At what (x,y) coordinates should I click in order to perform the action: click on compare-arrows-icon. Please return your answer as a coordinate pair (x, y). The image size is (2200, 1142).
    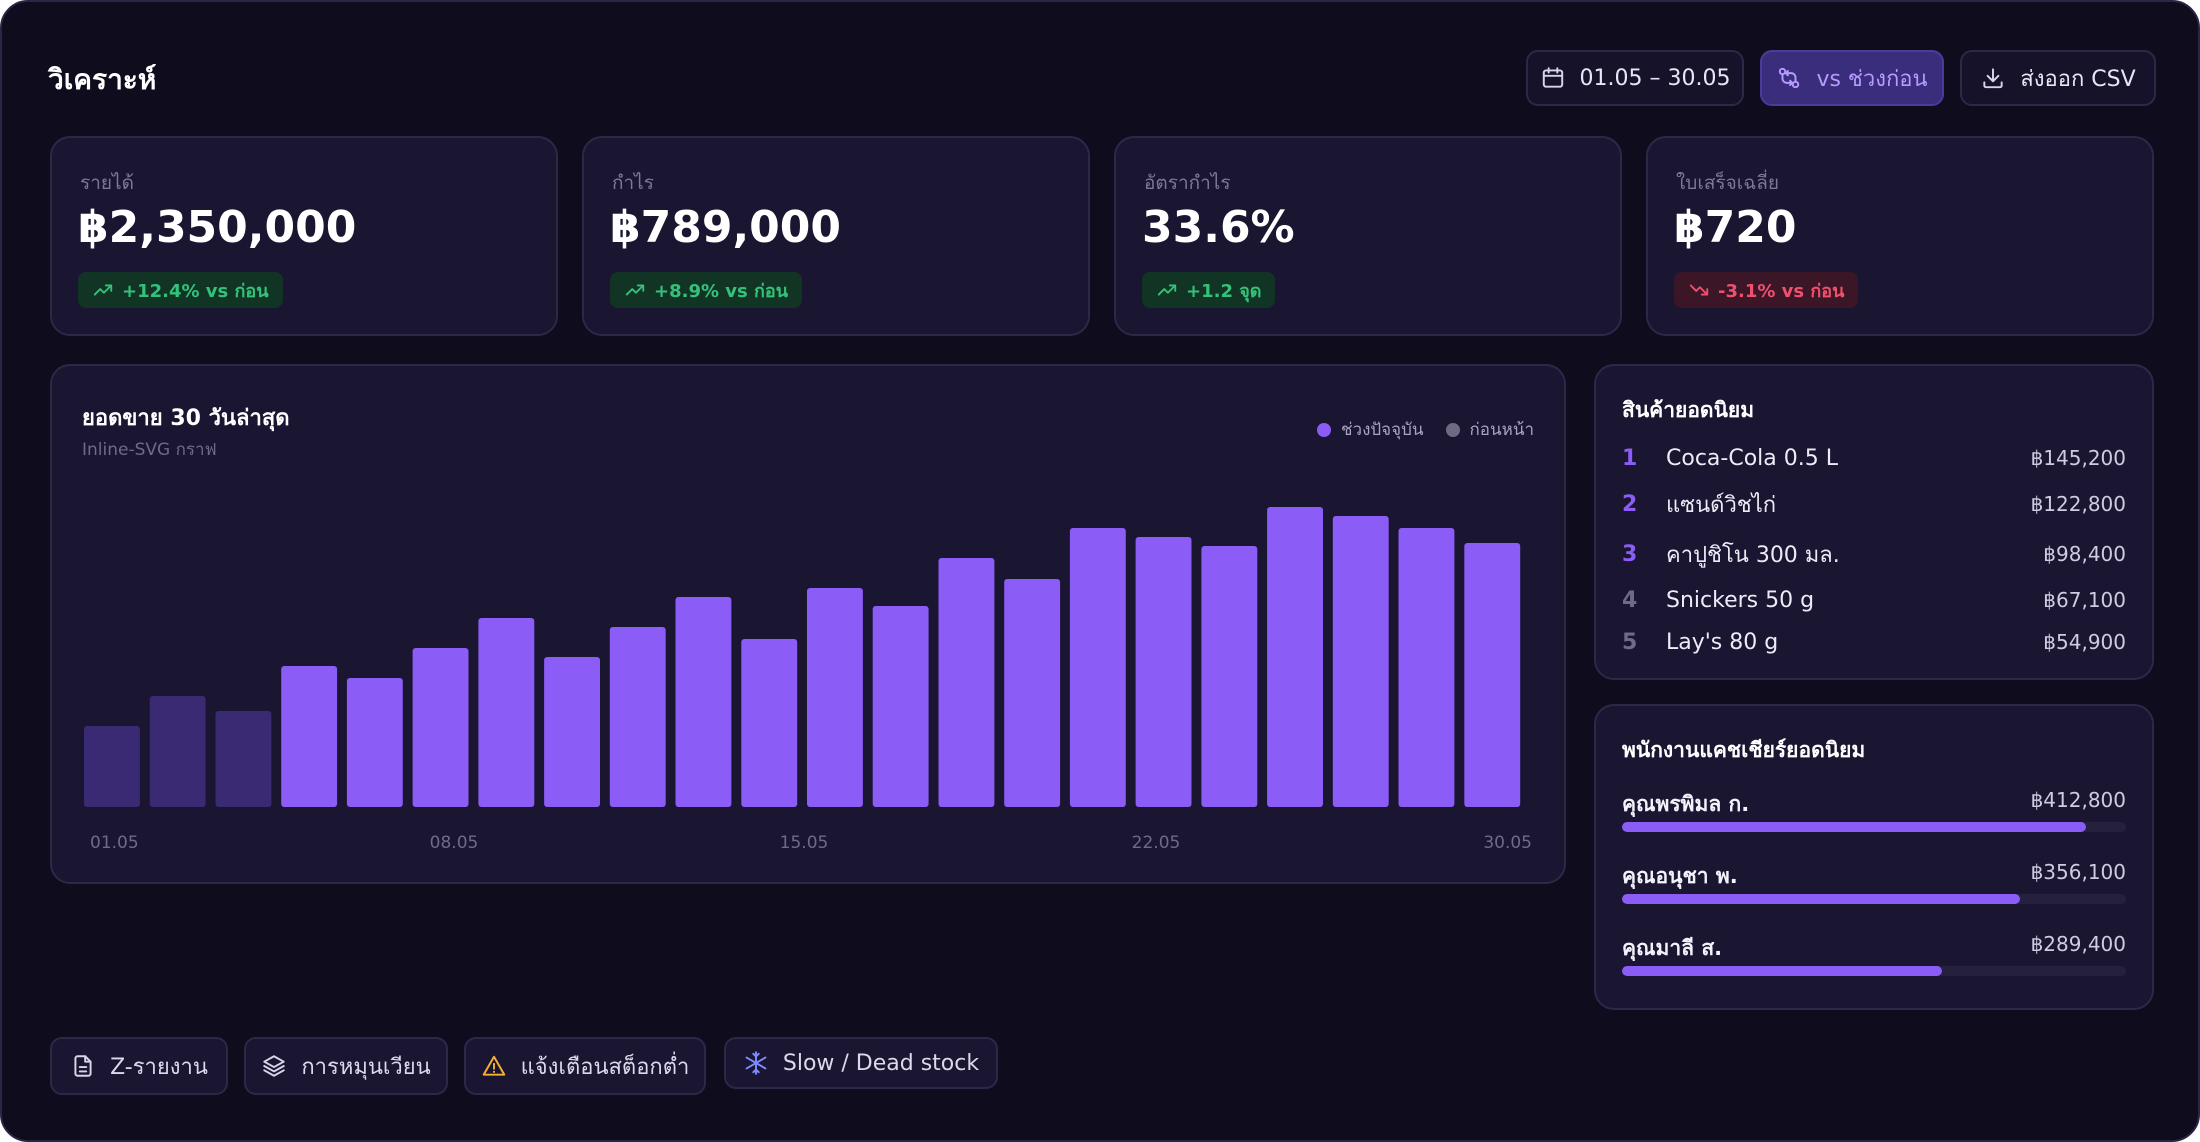
    Looking at the image, I should click on (1789, 78).